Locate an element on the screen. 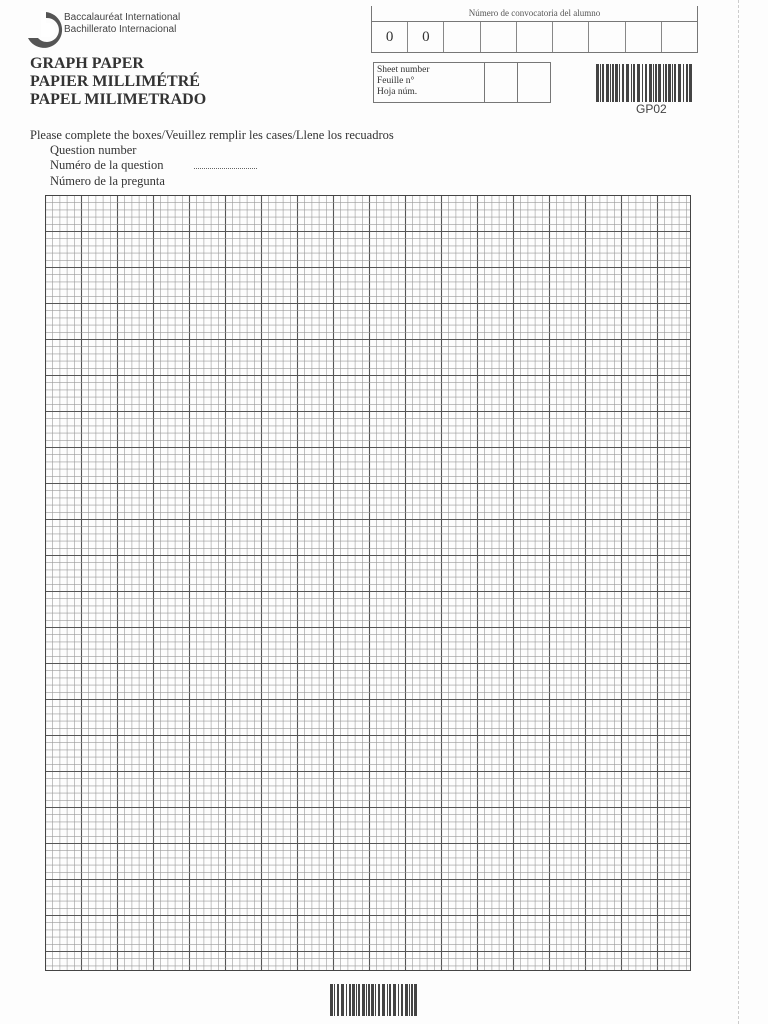  sheet-label-line: Hoja núm. is located at coordinates (397, 92).